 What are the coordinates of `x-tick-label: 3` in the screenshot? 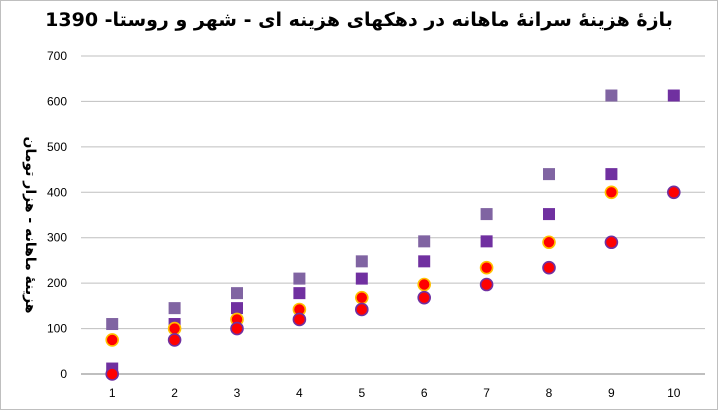 It's located at (237, 393).